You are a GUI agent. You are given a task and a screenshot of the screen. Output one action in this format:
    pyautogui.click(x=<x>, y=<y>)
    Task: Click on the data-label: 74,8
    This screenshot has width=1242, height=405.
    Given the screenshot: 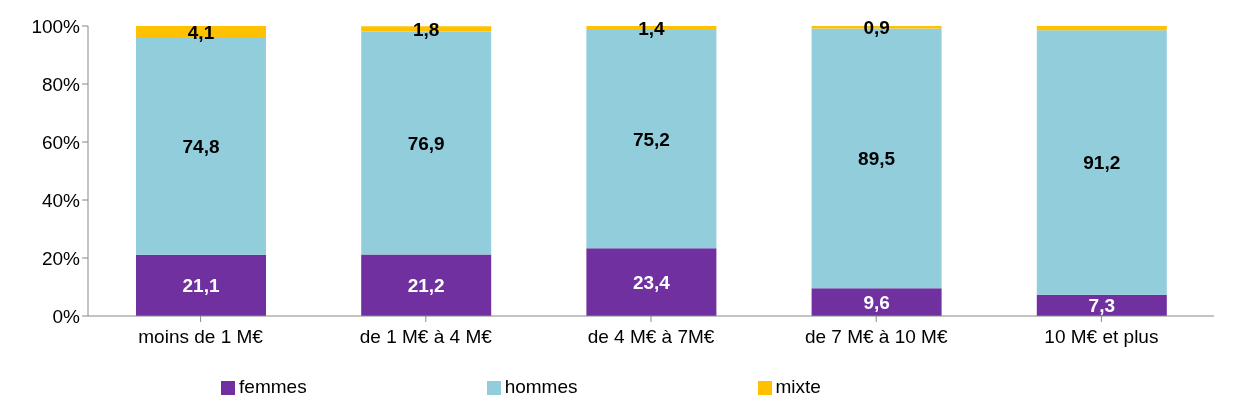 What is the action you would take?
    pyautogui.click(x=201, y=147)
    